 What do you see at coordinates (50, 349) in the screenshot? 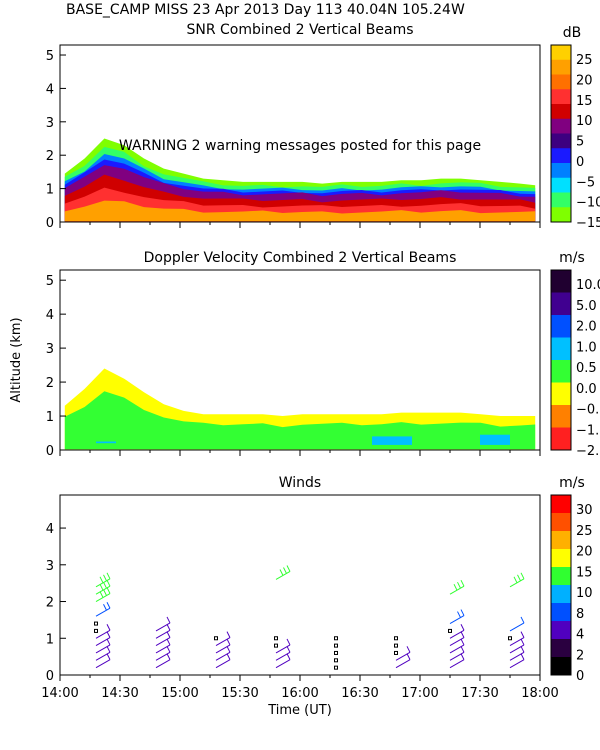
I see `y-tick-label: 3` at bounding box center [50, 349].